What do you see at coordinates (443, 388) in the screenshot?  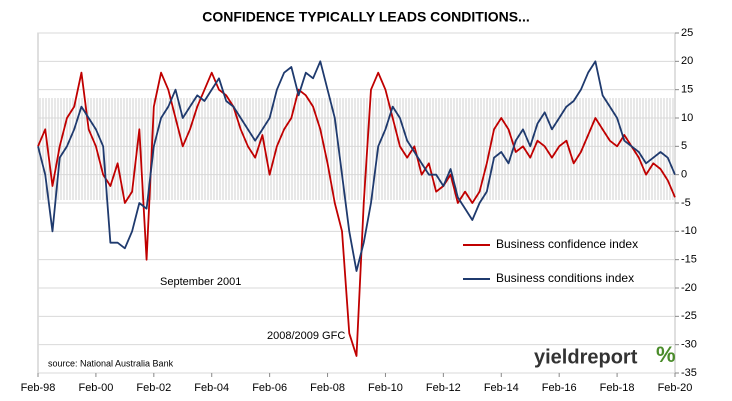 I see `x-tick-label: Feb-12` at bounding box center [443, 388].